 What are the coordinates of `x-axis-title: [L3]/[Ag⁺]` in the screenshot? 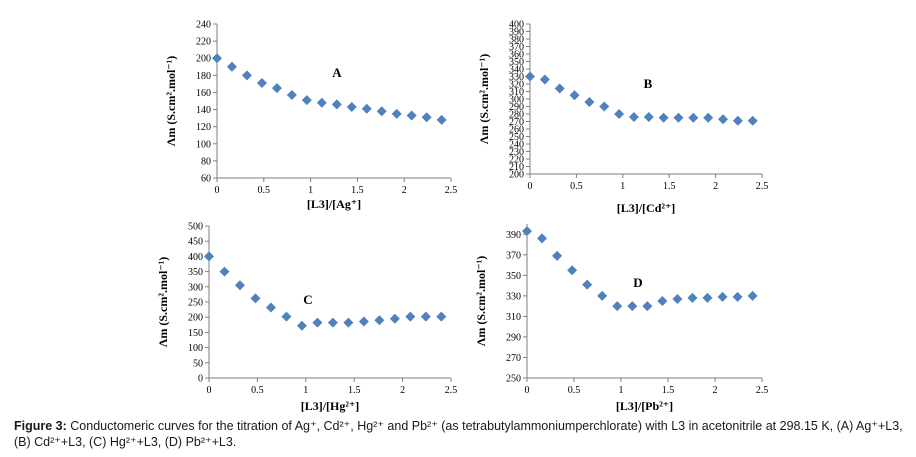 It's located at (334, 204).